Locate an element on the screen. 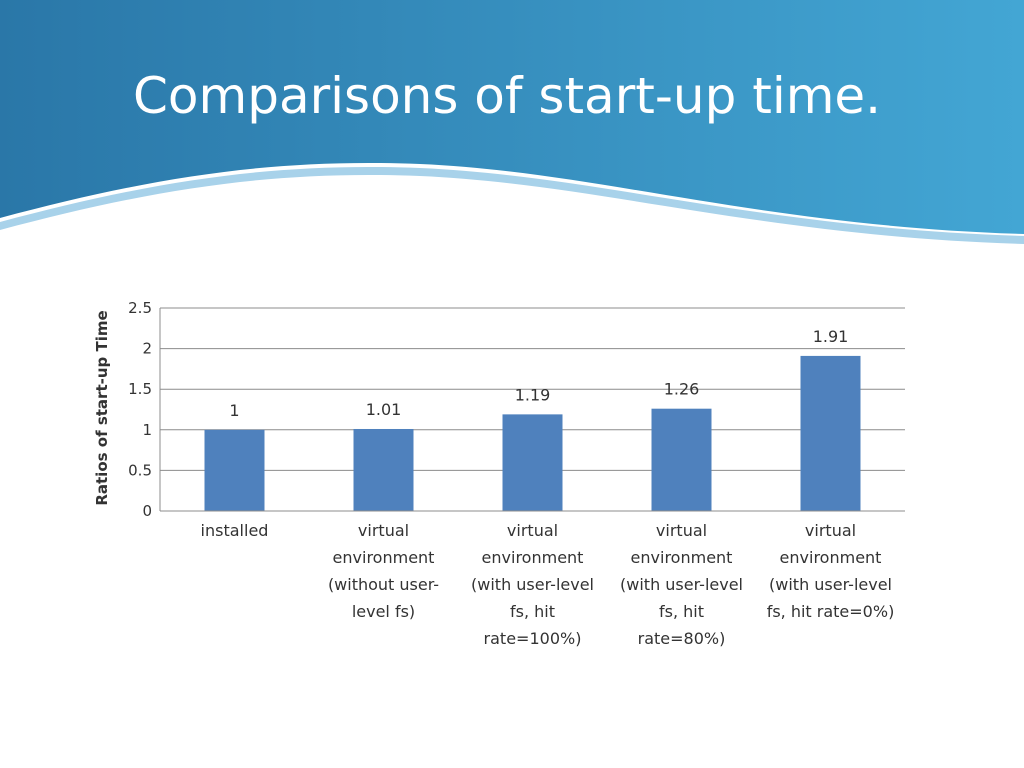  data-label: 1.26 is located at coordinates (682, 389).